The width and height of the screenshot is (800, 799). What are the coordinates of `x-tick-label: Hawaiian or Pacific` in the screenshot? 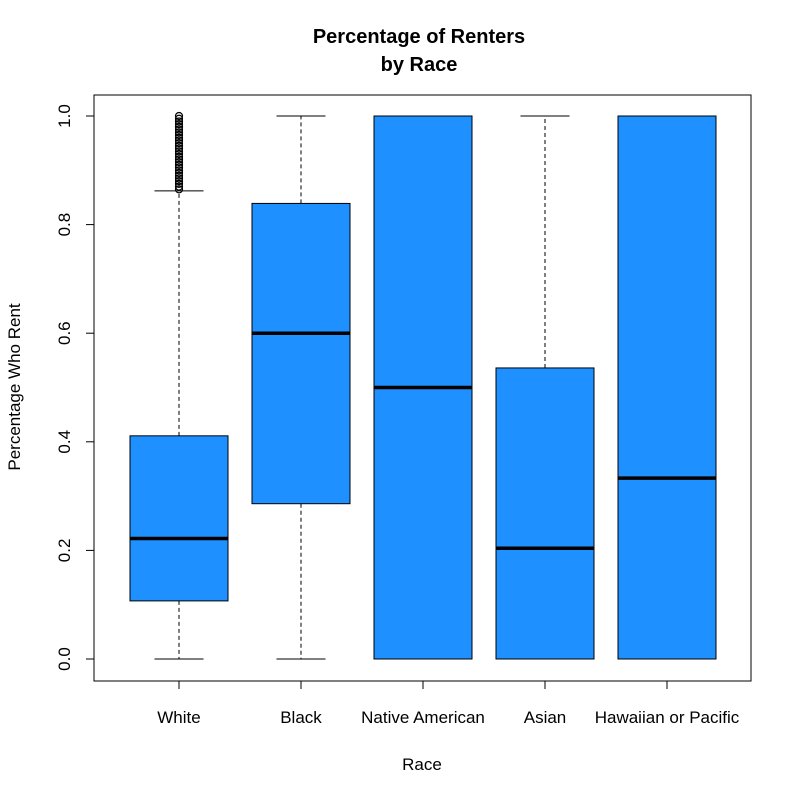 It's located at (667, 717).